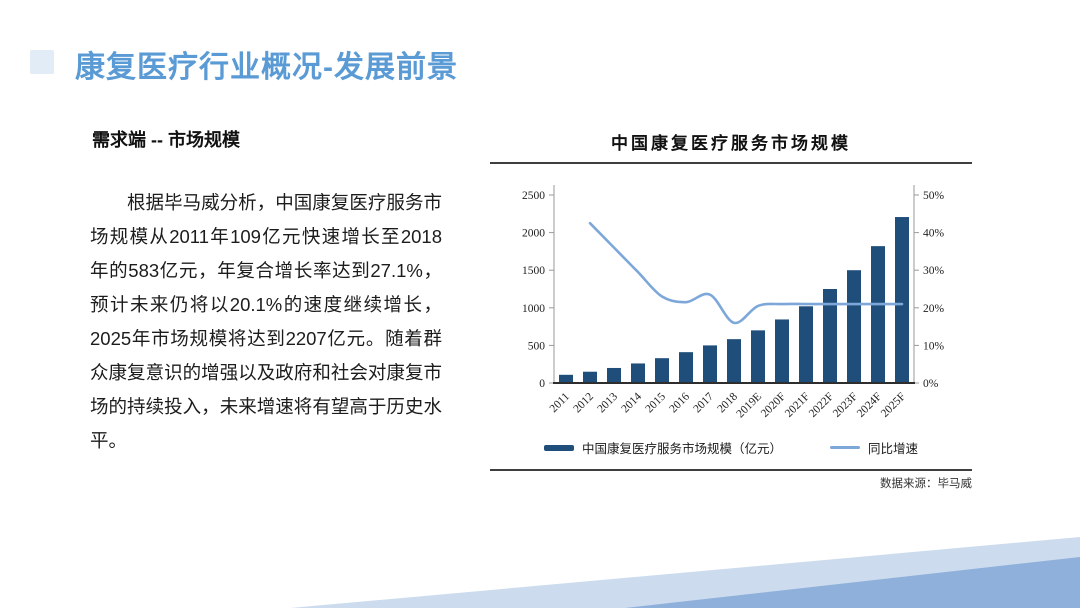  I want to click on svg-text: 2000, so click(533, 234).